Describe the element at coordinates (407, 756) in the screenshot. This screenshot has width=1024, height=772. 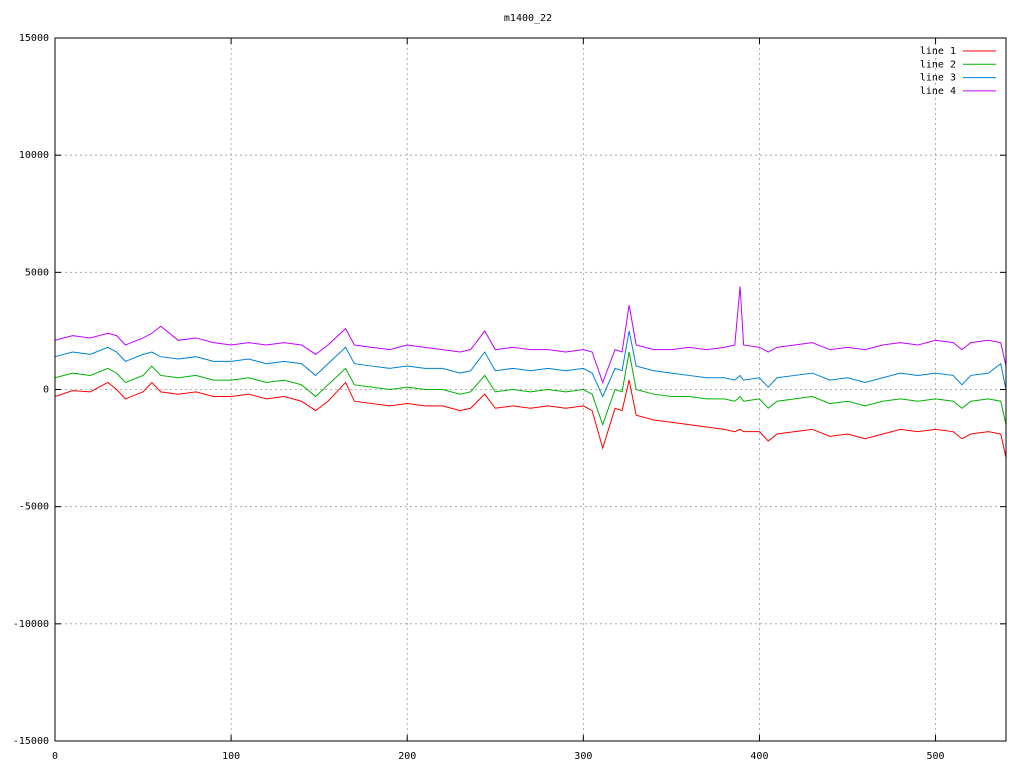
I see `x-tick-label: 200` at that location.